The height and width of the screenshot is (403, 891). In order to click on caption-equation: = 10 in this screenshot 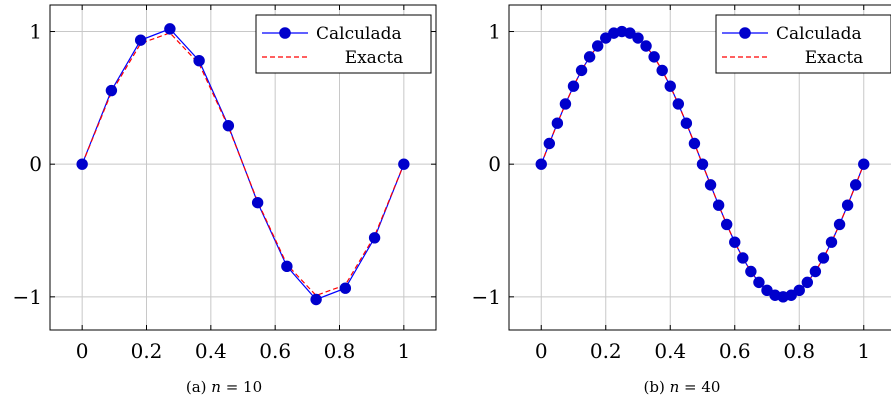, I will do `click(241, 387)`.